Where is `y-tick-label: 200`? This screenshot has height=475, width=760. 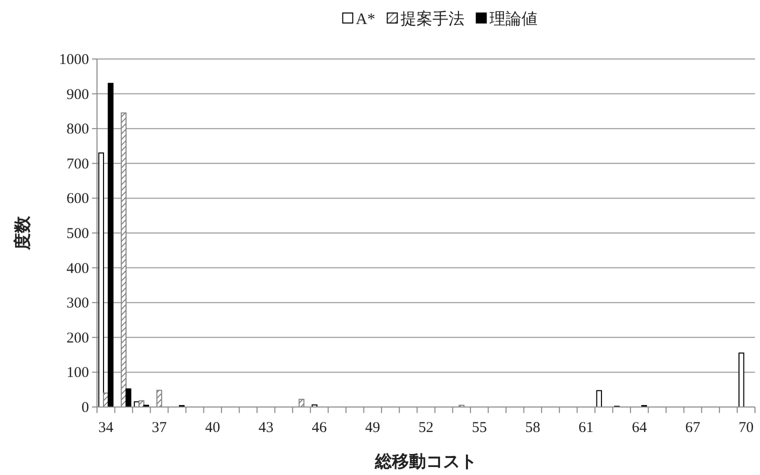 y-tick-label: 200 is located at coordinates (77, 338).